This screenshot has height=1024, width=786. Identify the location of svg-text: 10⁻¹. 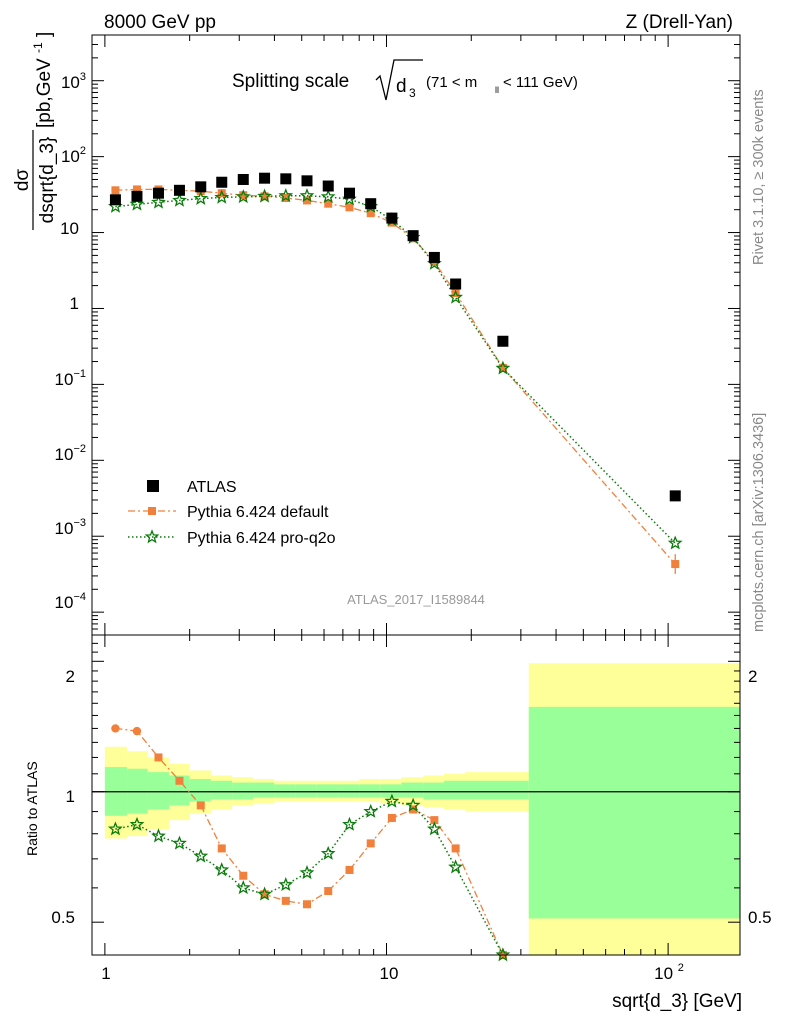
(70, 378).